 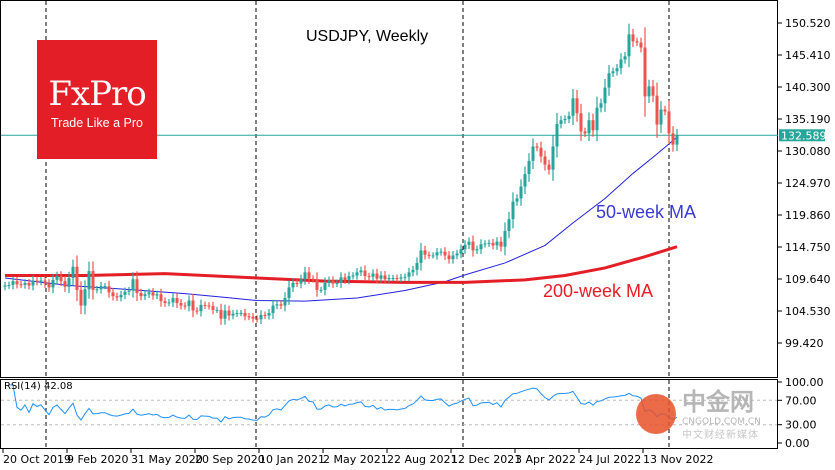 I want to click on current-price-badge, so click(x=802, y=135).